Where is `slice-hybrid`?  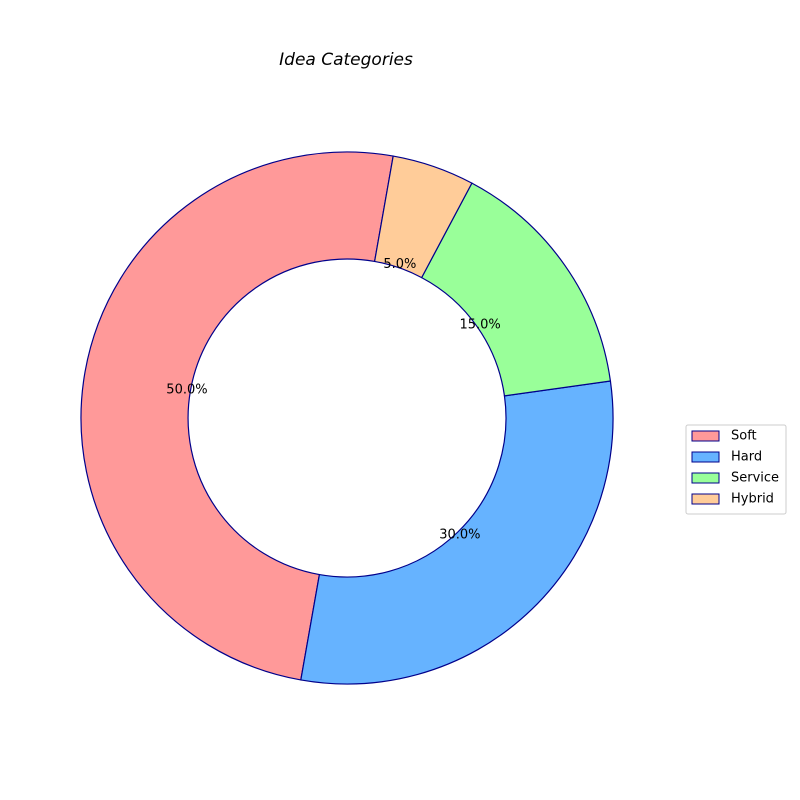
slice-hybrid is located at coordinates (423, 217).